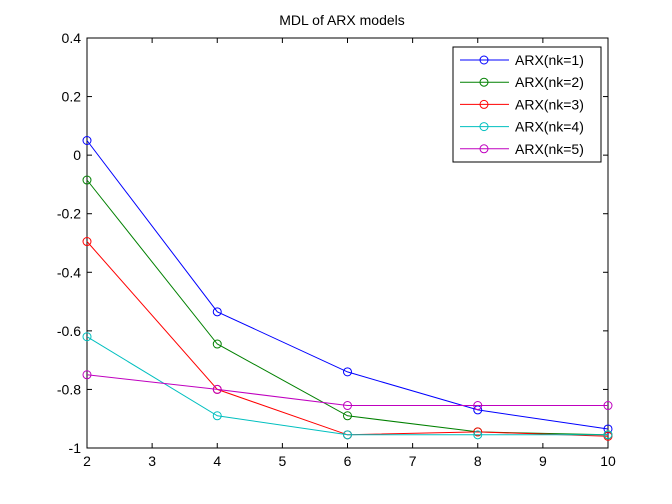 The image size is (672, 504). What do you see at coordinates (69, 331) in the screenshot?
I see `y-tick-label: -0.6` at bounding box center [69, 331].